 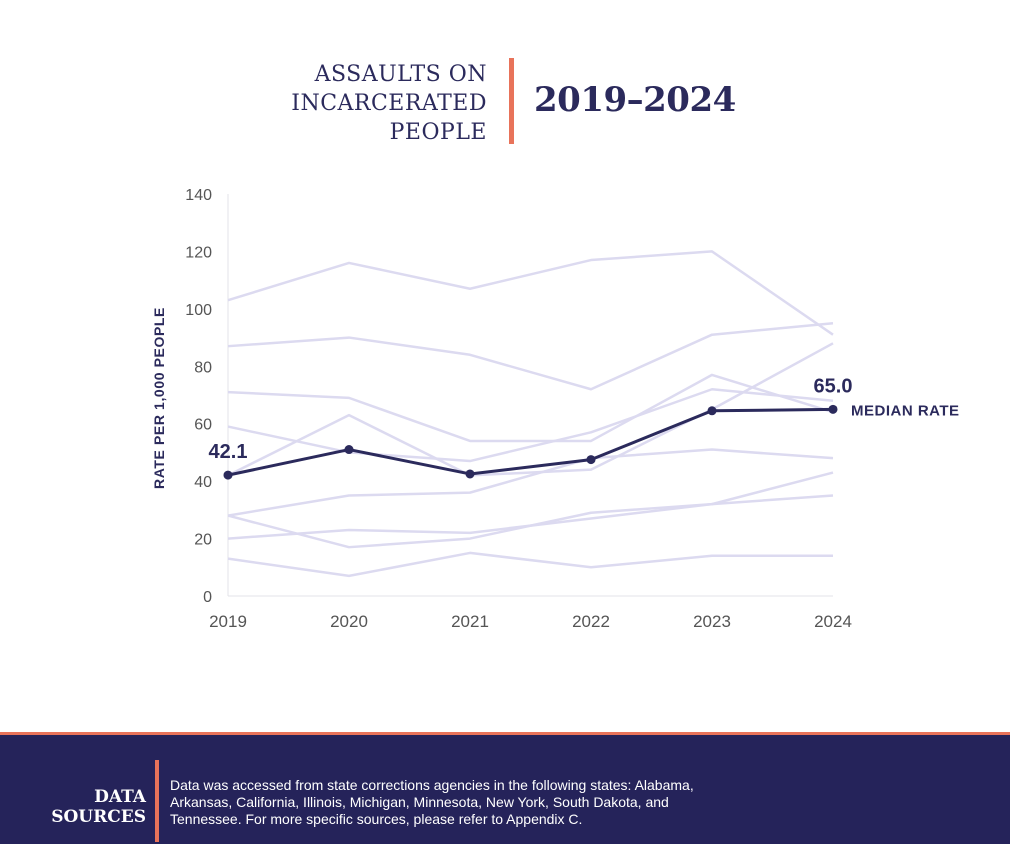 What do you see at coordinates (198, 195) in the screenshot?
I see `y-tick-label: 140` at bounding box center [198, 195].